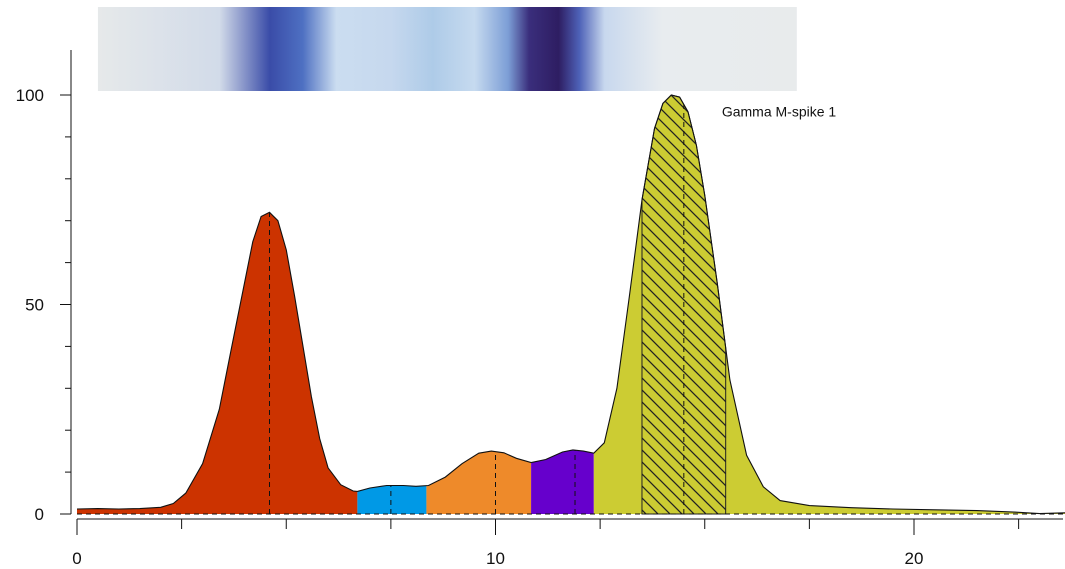 The height and width of the screenshot is (569, 1065). What do you see at coordinates (76, 558) in the screenshot?
I see `x-tick-label: 0` at bounding box center [76, 558].